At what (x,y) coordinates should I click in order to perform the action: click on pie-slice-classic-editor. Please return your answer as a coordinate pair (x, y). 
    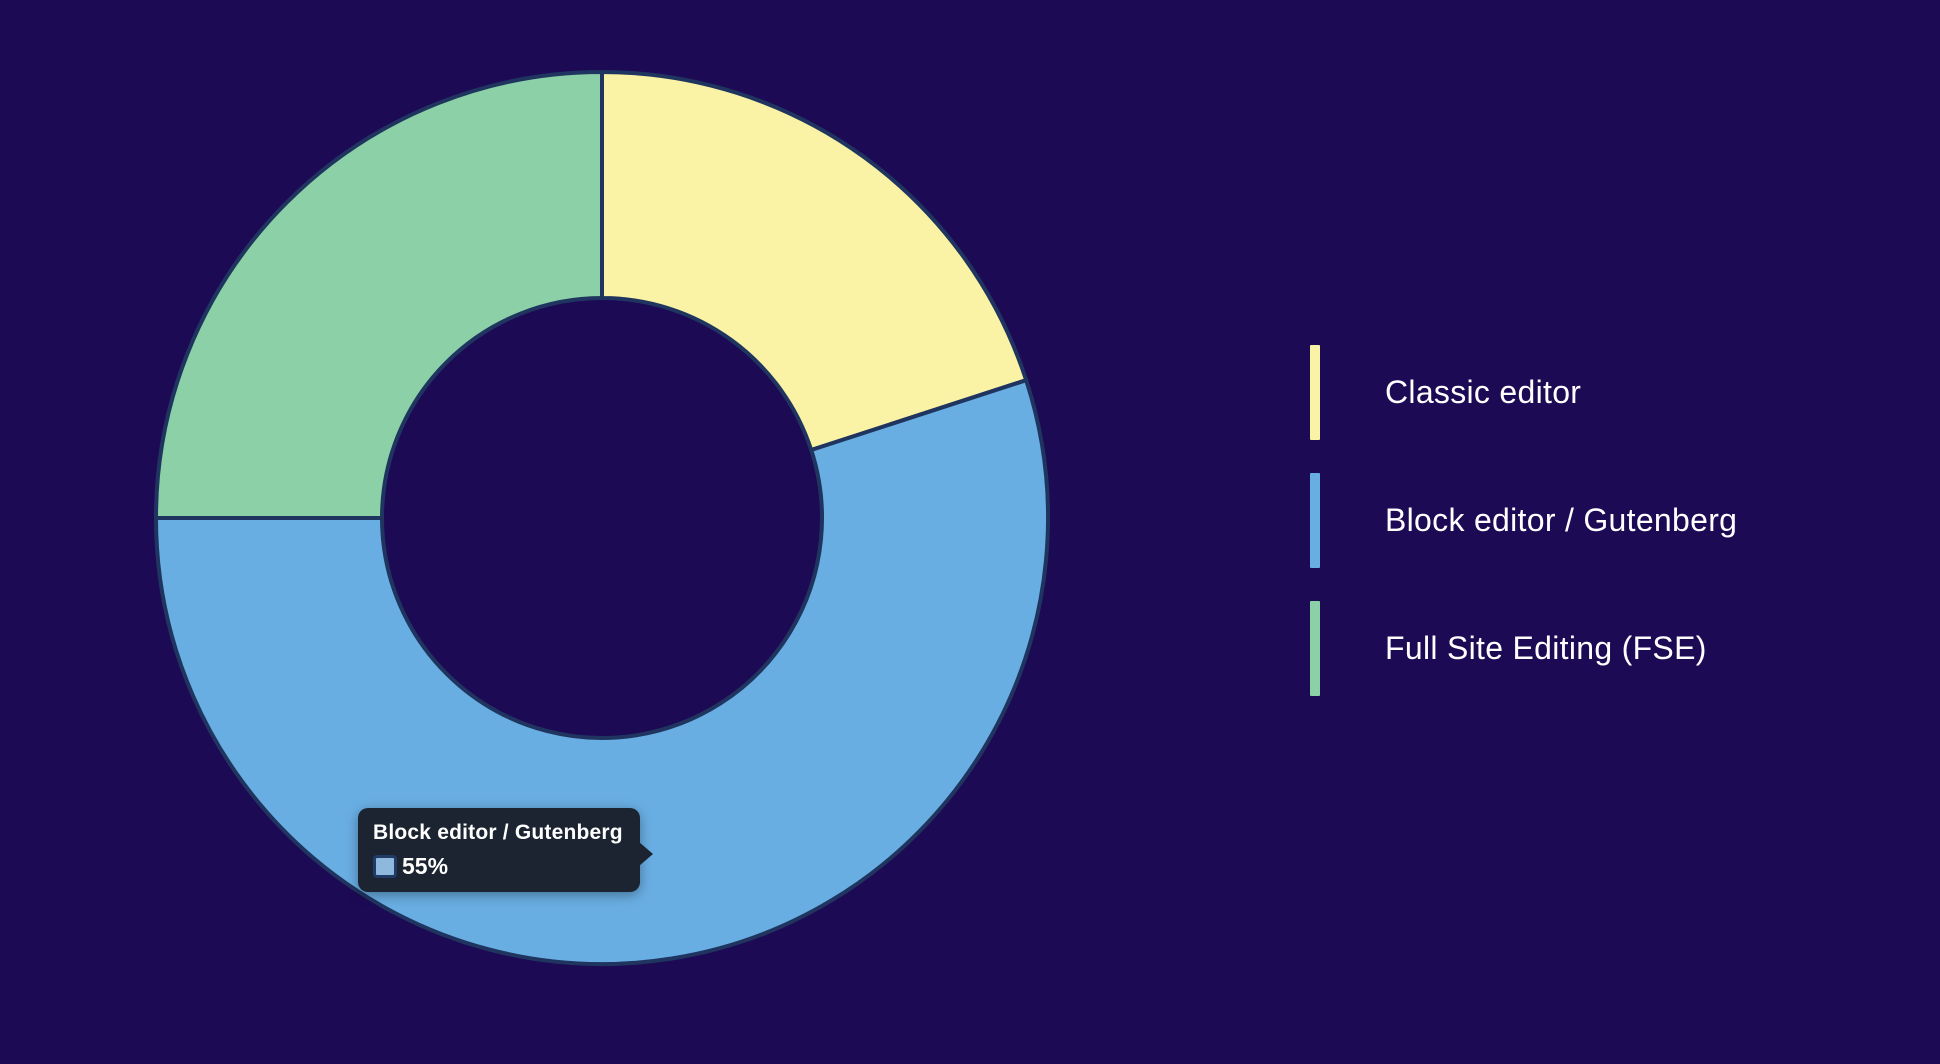
    Looking at the image, I should click on (814, 261).